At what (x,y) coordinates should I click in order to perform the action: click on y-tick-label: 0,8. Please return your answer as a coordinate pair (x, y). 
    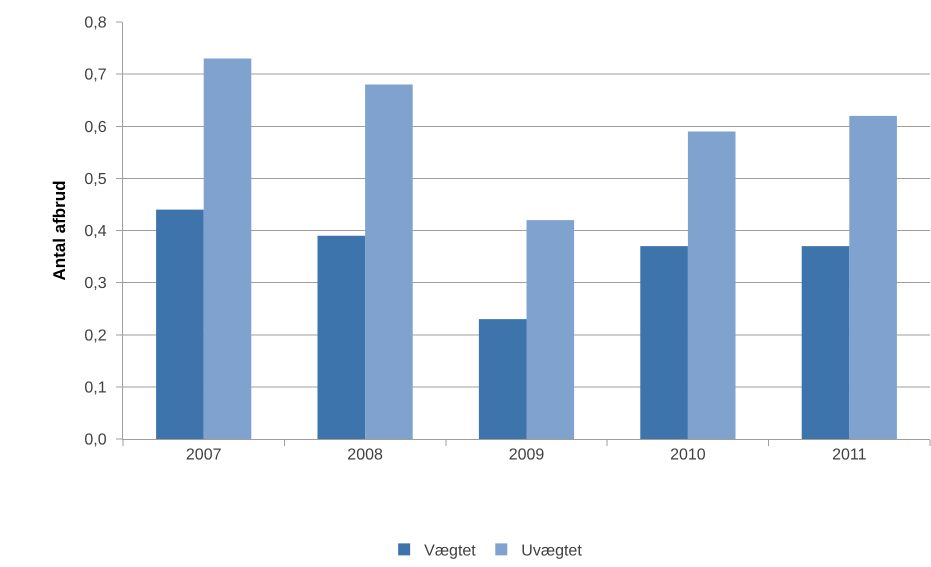
    Looking at the image, I should click on (95, 23).